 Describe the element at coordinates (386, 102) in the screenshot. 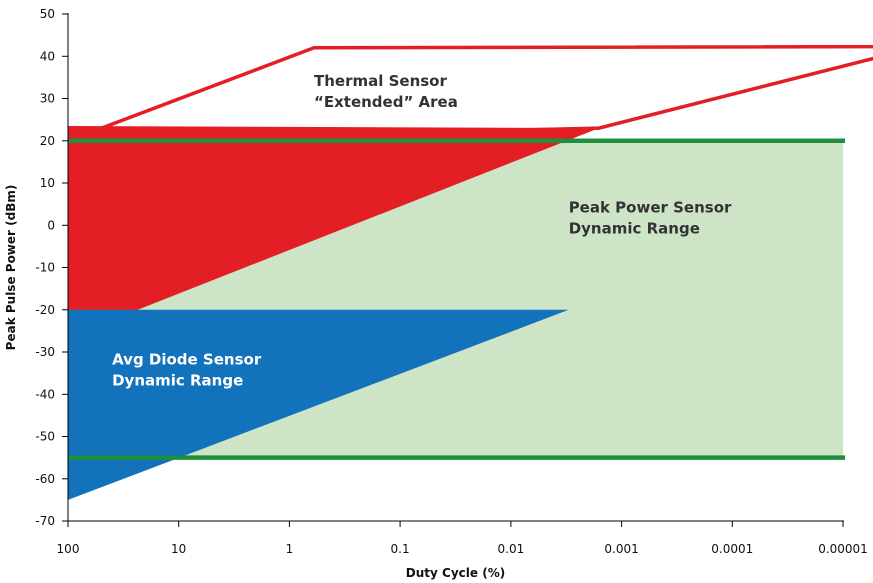

I see `region-label-thermal_extended: “Extended” Area` at that location.